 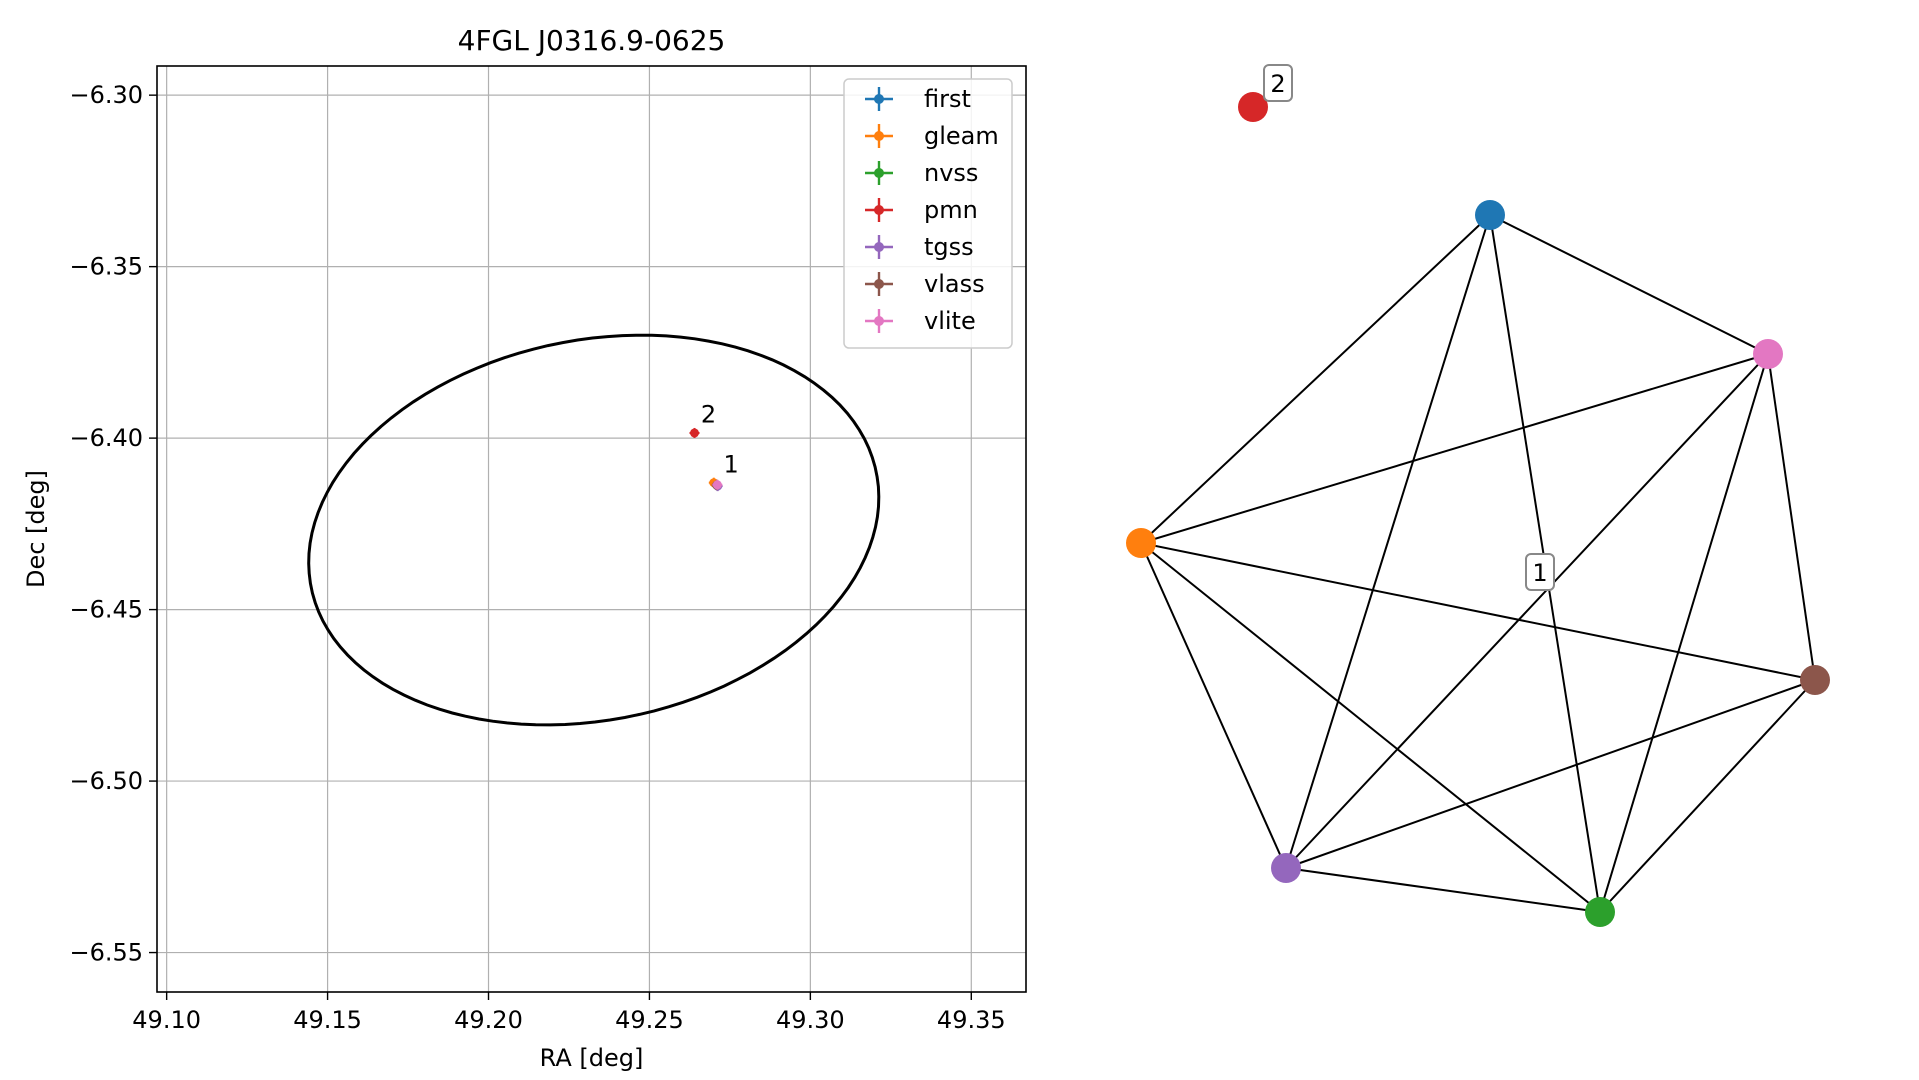 I want to click on legend-label: nvss, so click(x=951, y=173).